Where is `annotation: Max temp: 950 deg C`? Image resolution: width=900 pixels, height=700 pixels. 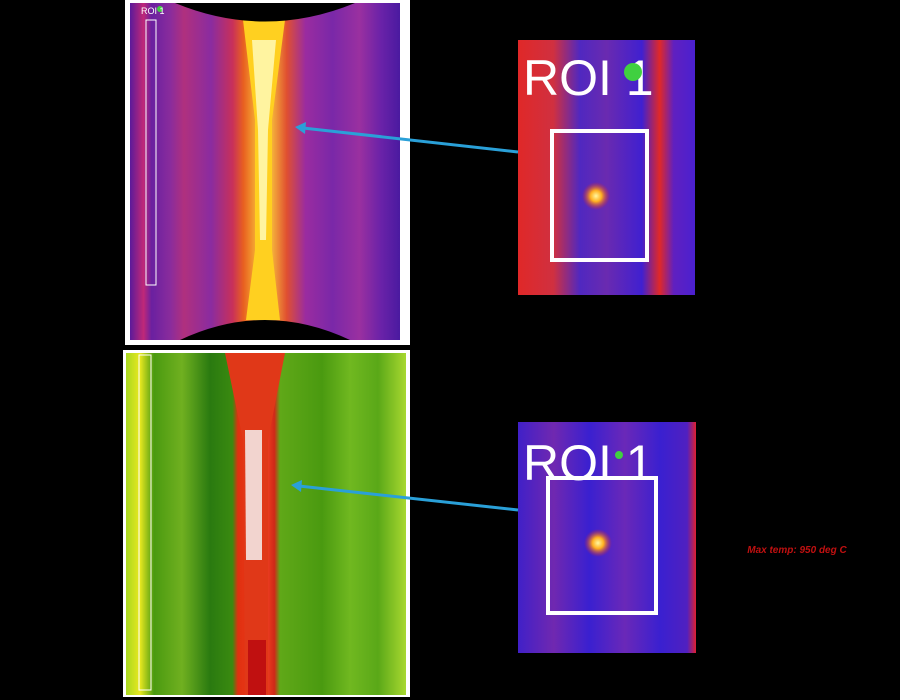
annotation: Max temp: 950 deg C is located at coordinates (797, 550).